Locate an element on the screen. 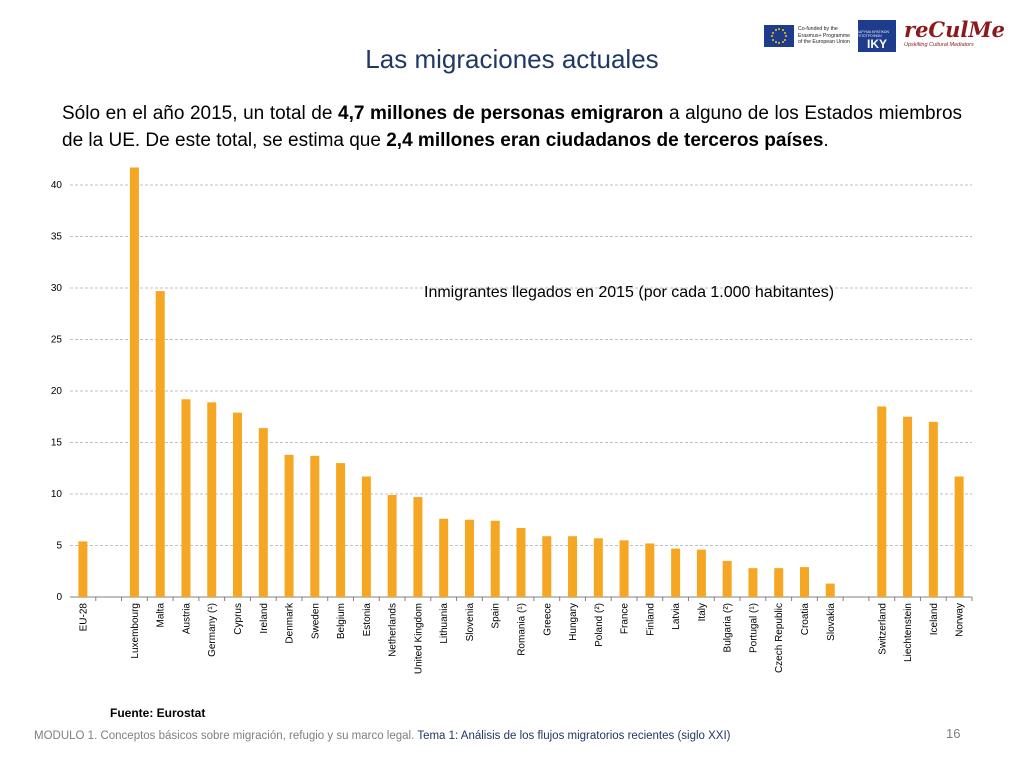  y-tick-label: 25 is located at coordinates (57, 340).